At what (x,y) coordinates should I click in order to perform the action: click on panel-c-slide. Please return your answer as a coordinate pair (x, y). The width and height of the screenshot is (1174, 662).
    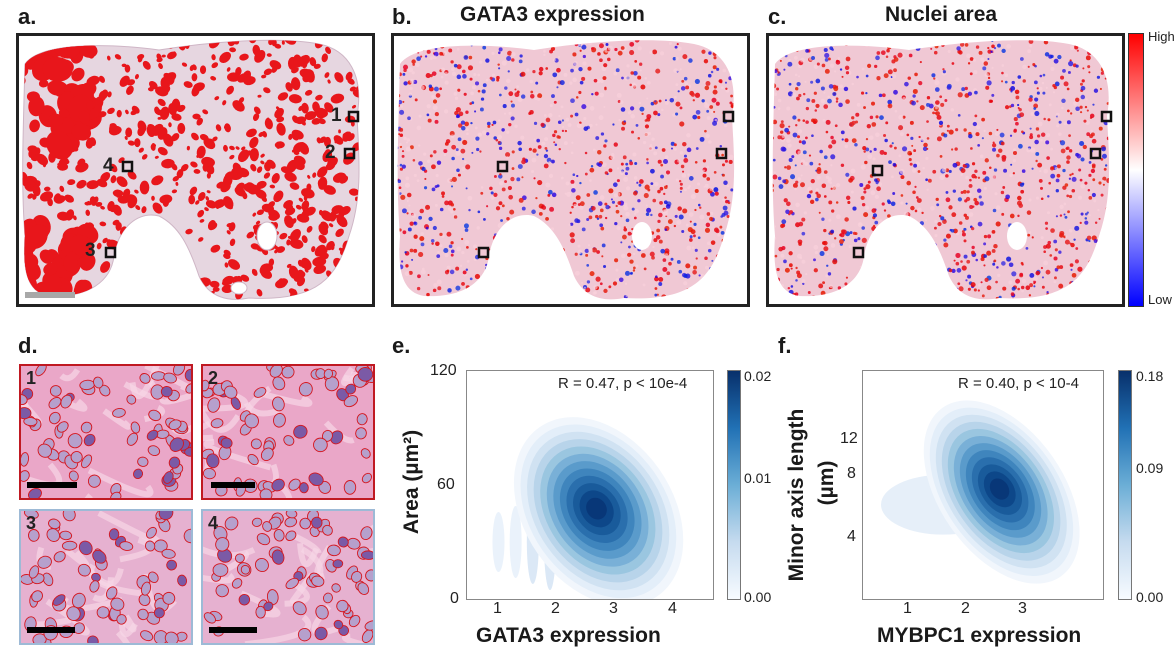
    Looking at the image, I should click on (945, 170).